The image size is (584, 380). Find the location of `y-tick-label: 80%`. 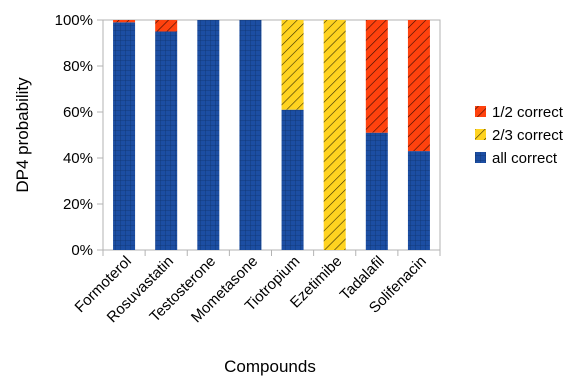

y-tick-label: 80% is located at coordinates (78, 66).